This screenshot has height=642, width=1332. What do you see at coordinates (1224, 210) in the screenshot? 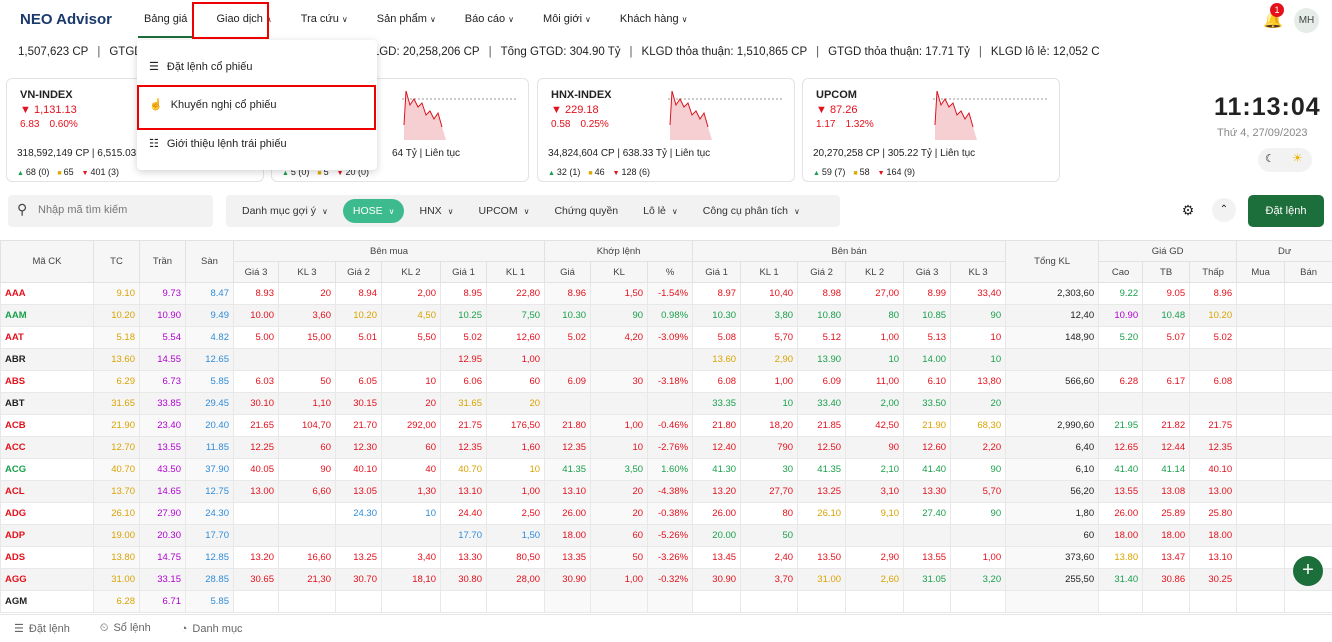
I see `collapse-button: ⌃` at bounding box center [1224, 210].